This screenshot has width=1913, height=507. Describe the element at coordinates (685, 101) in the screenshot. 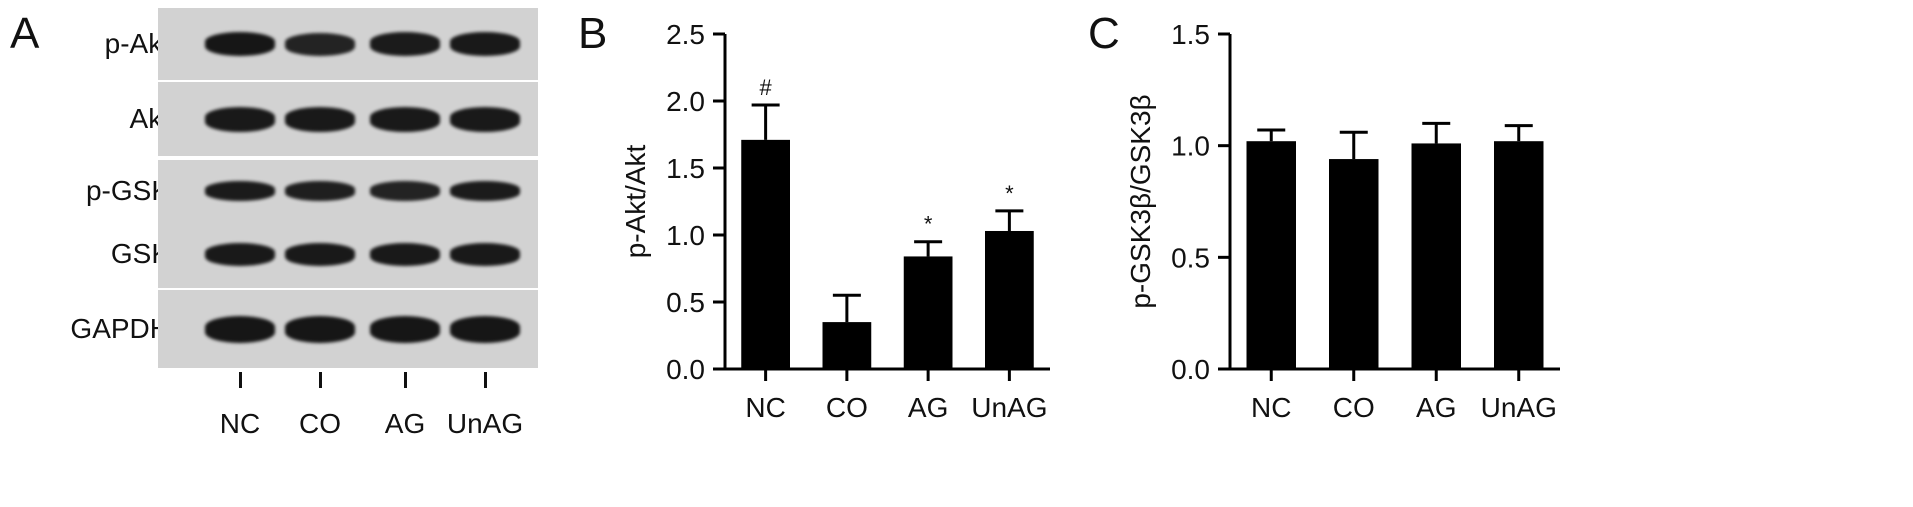

I see `y-tick-label: 2.0` at that location.